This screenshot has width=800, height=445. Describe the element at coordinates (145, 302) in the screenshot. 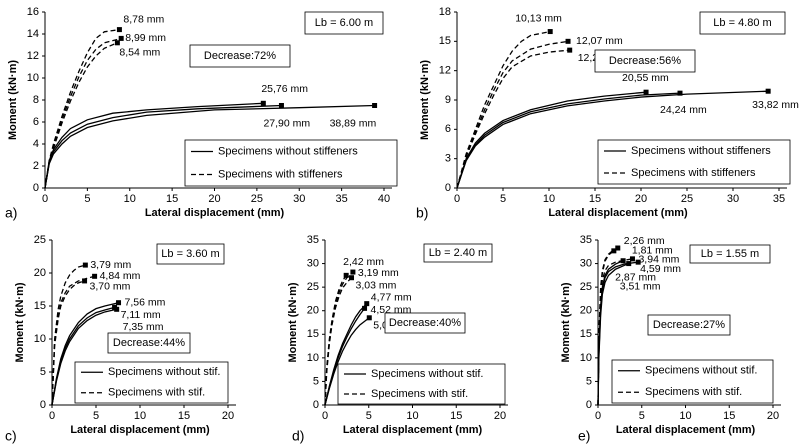

I see `end-label: 7,56 mm` at that location.